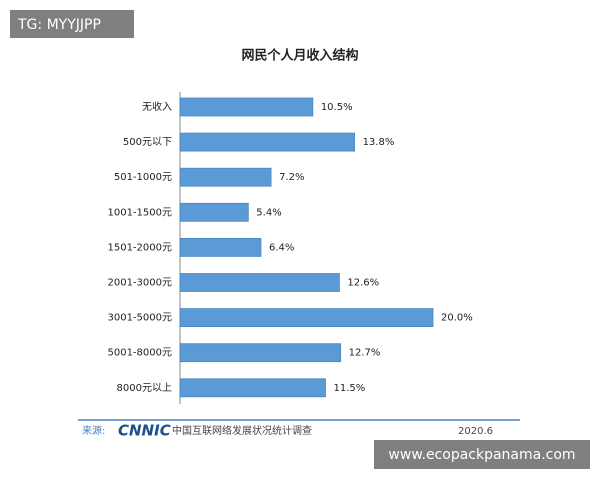 Image resolution: width=600 pixels, height=480 pixels. What do you see at coordinates (139, 247) in the screenshot?
I see `y-tick-label: 1501-2000元` at bounding box center [139, 247].